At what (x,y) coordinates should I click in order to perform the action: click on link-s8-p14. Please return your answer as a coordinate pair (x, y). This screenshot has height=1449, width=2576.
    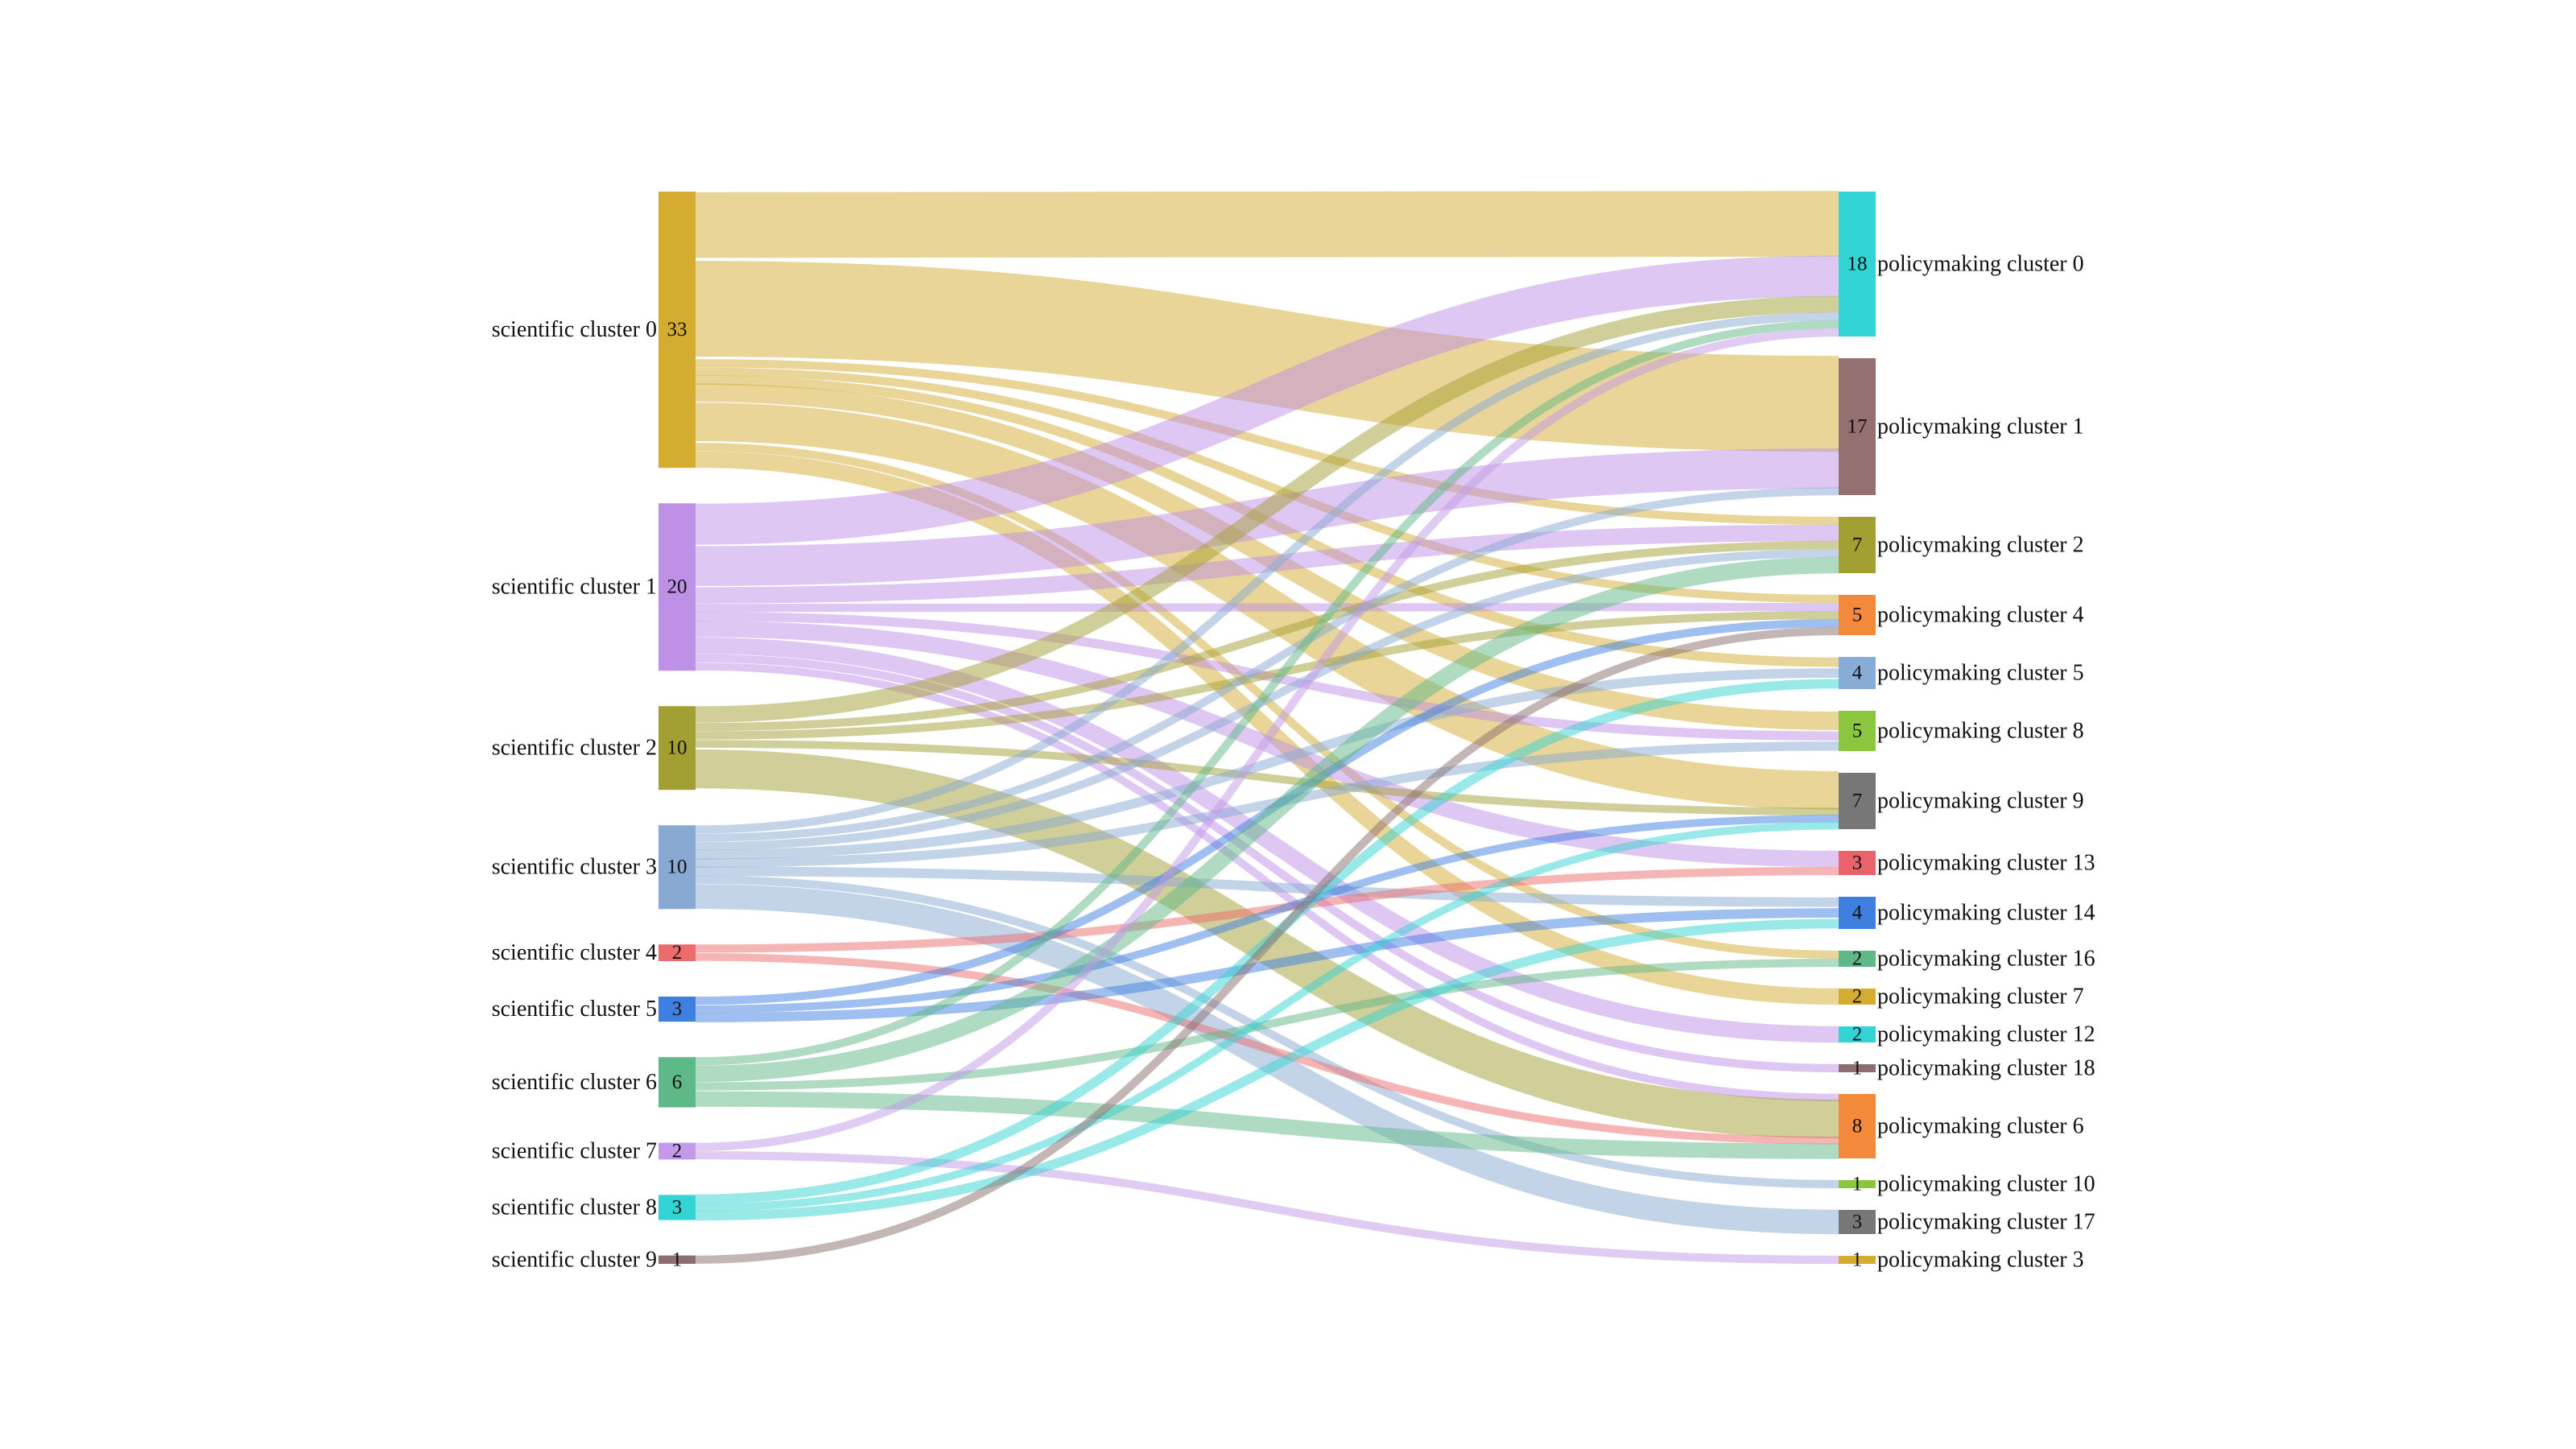
    Looking at the image, I should click on (1267, 1070).